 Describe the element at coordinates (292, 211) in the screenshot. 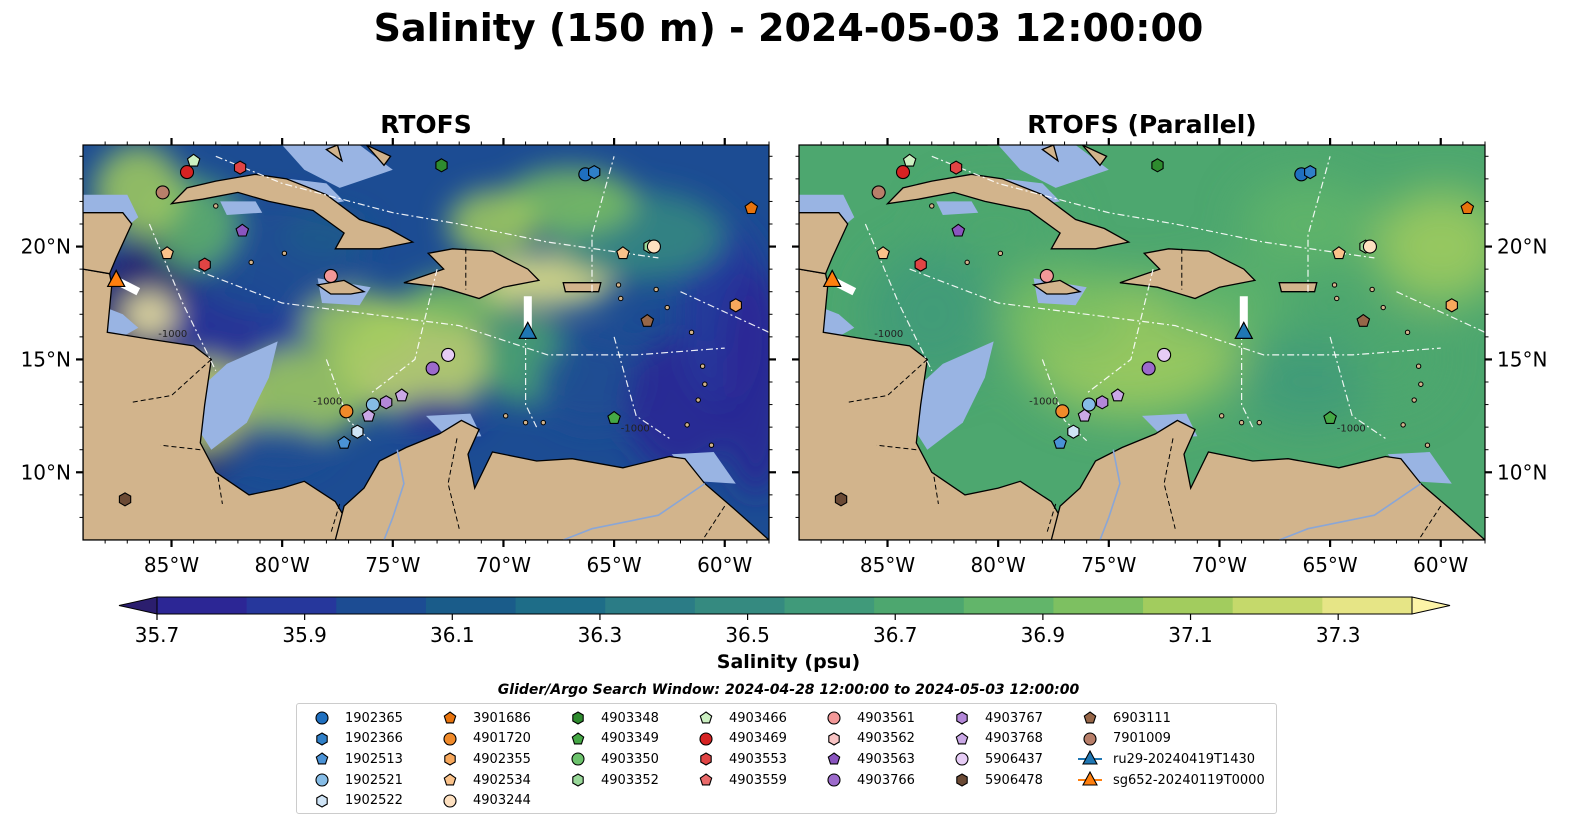

I see `land-cuba` at that location.